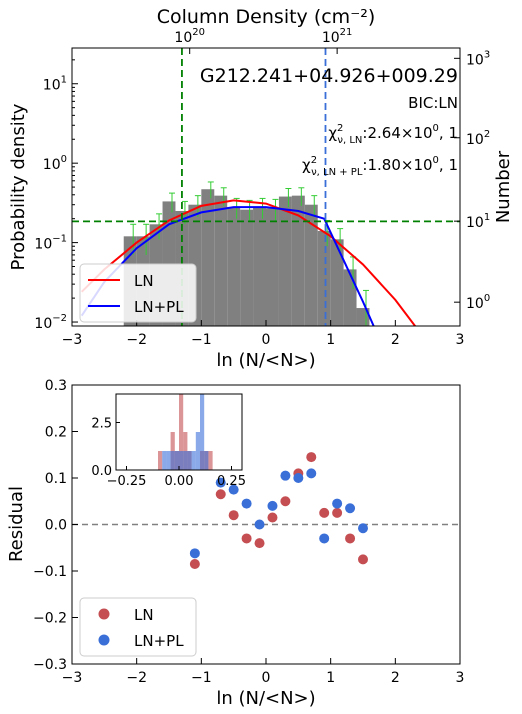 This screenshot has height=714, width=522. I want to click on bic-label: BIC:LN, so click(433, 103).